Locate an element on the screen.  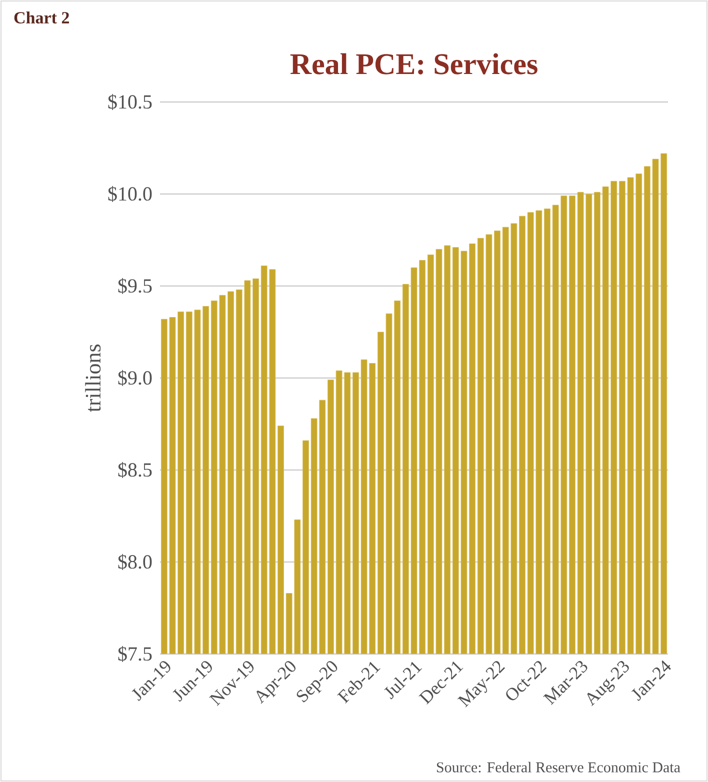
y-tick-label: $9.5 is located at coordinates (135, 286).